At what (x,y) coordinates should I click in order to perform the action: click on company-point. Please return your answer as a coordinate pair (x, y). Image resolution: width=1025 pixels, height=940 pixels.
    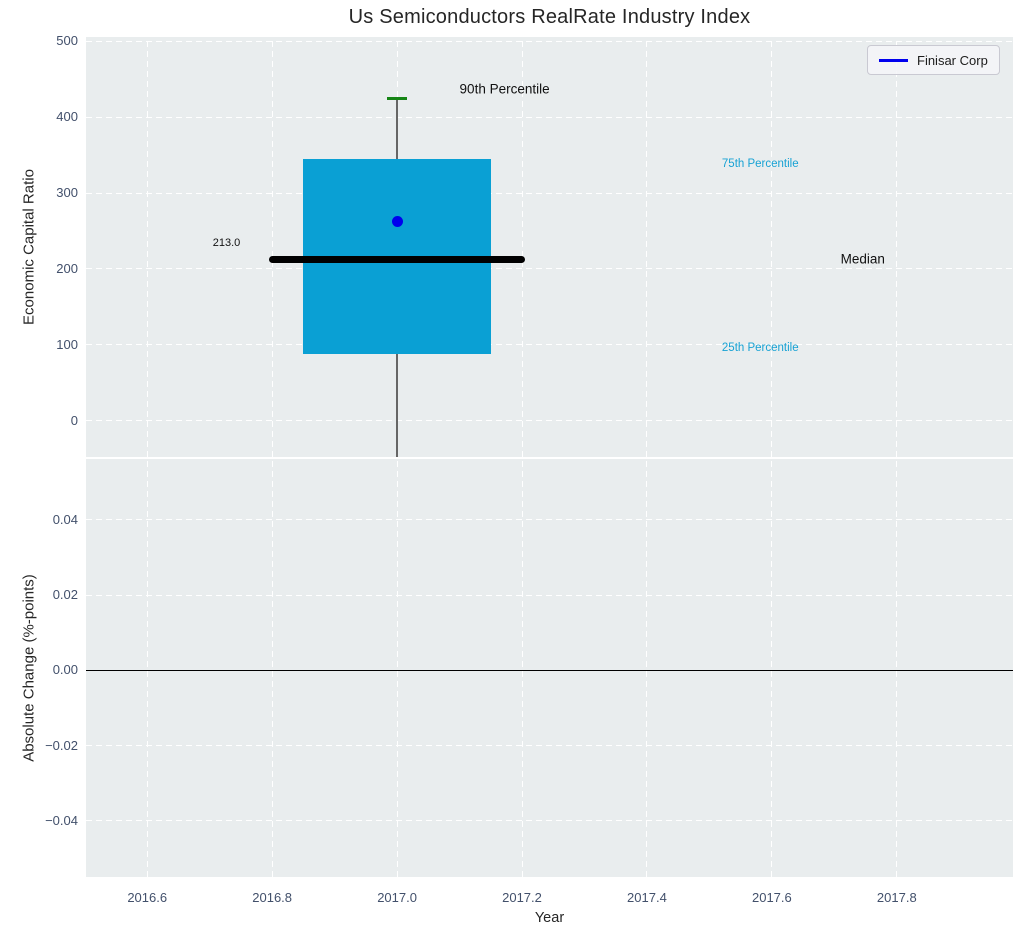
    Looking at the image, I should click on (397, 222).